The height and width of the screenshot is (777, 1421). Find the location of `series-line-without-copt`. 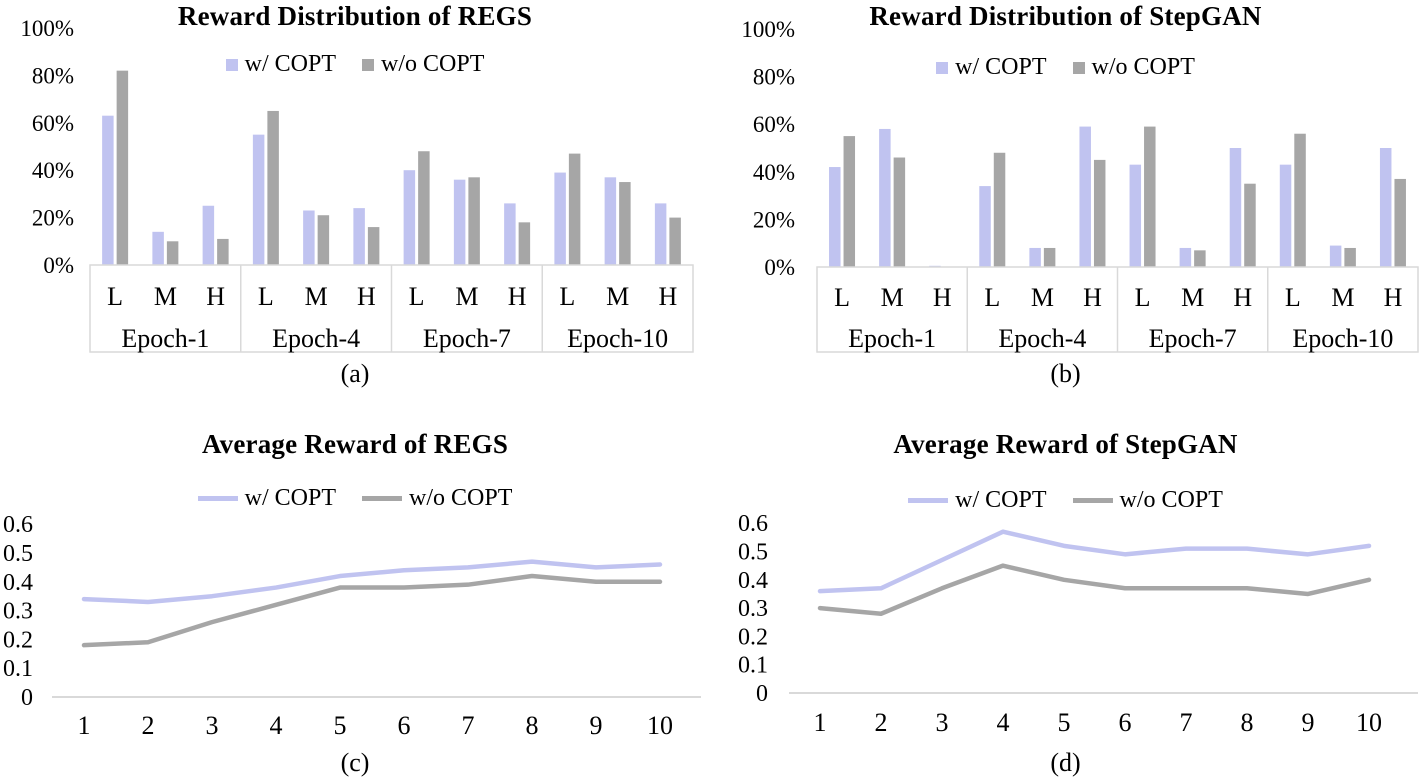

series-line-without-copt is located at coordinates (1094, 590).